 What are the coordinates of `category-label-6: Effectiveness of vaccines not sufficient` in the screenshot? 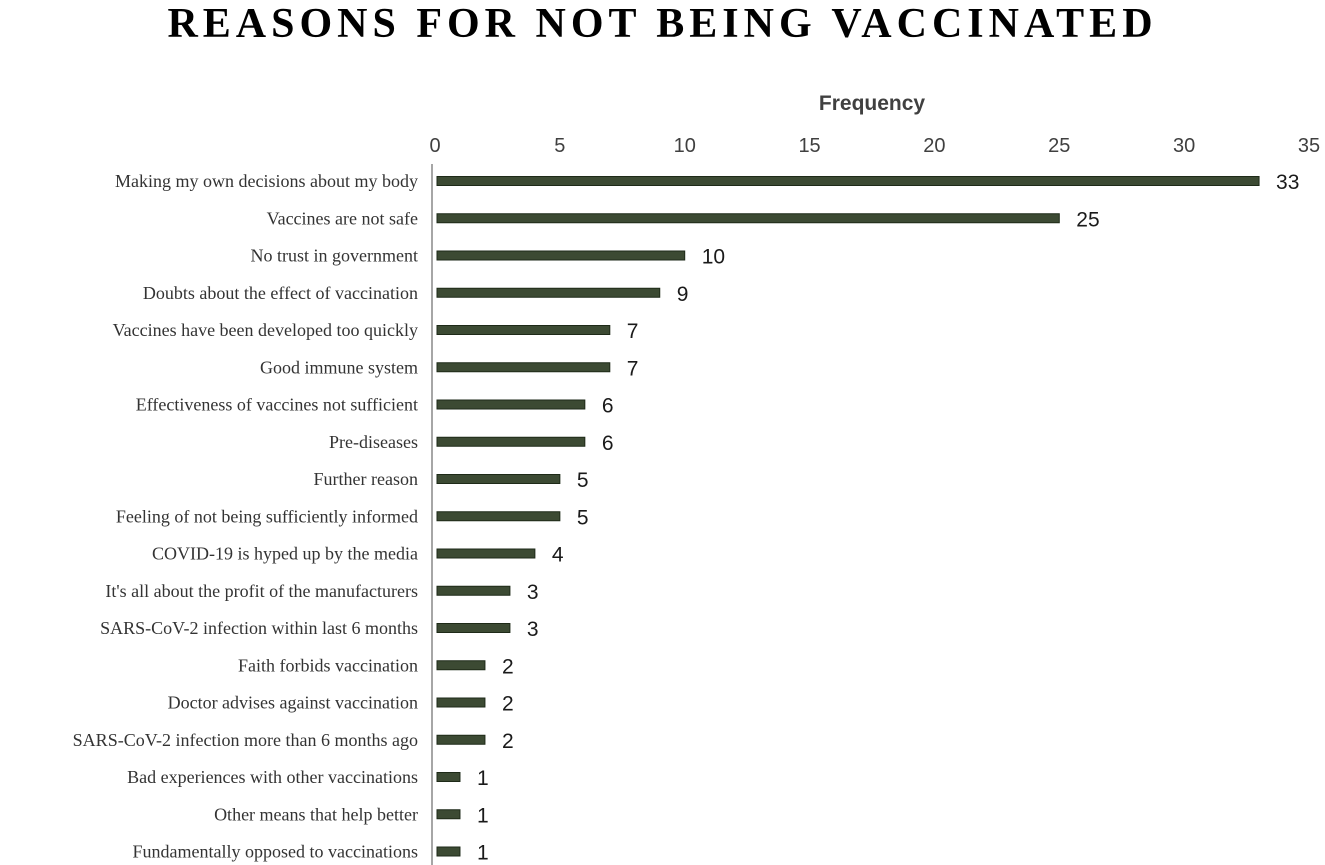 It's located at (277, 405).